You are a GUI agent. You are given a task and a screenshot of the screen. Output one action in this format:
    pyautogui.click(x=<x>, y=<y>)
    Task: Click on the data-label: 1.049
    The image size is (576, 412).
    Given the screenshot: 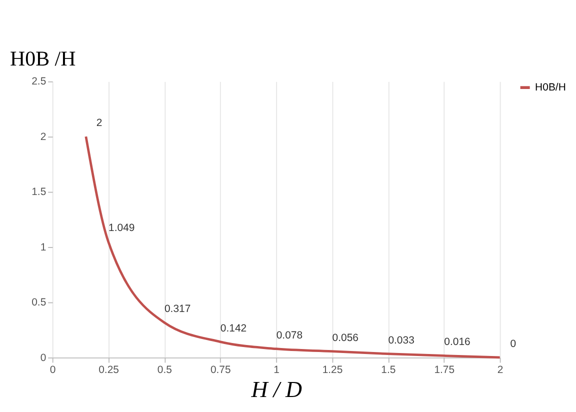 What is the action you would take?
    pyautogui.click(x=121, y=228)
    